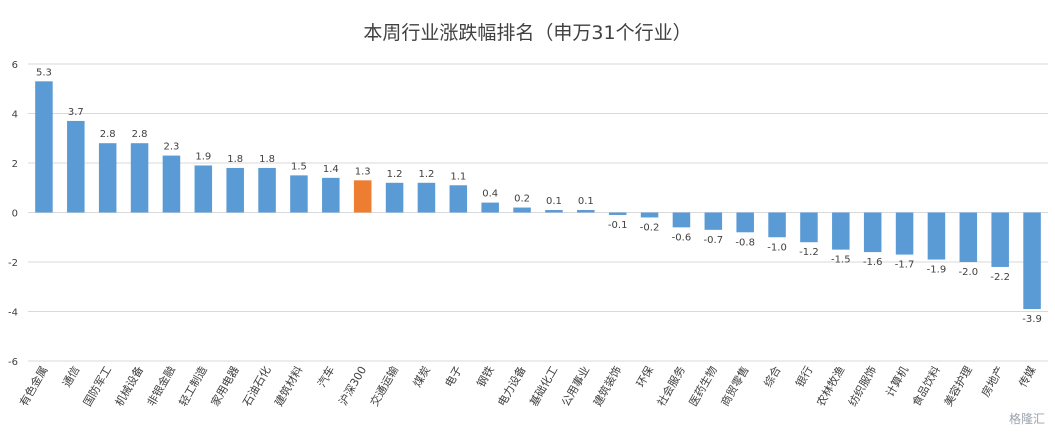  What do you see at coordinates (586, 201) in the screenshot?
I see `data-label-17: 0.1` at bounding box center [586, 201].